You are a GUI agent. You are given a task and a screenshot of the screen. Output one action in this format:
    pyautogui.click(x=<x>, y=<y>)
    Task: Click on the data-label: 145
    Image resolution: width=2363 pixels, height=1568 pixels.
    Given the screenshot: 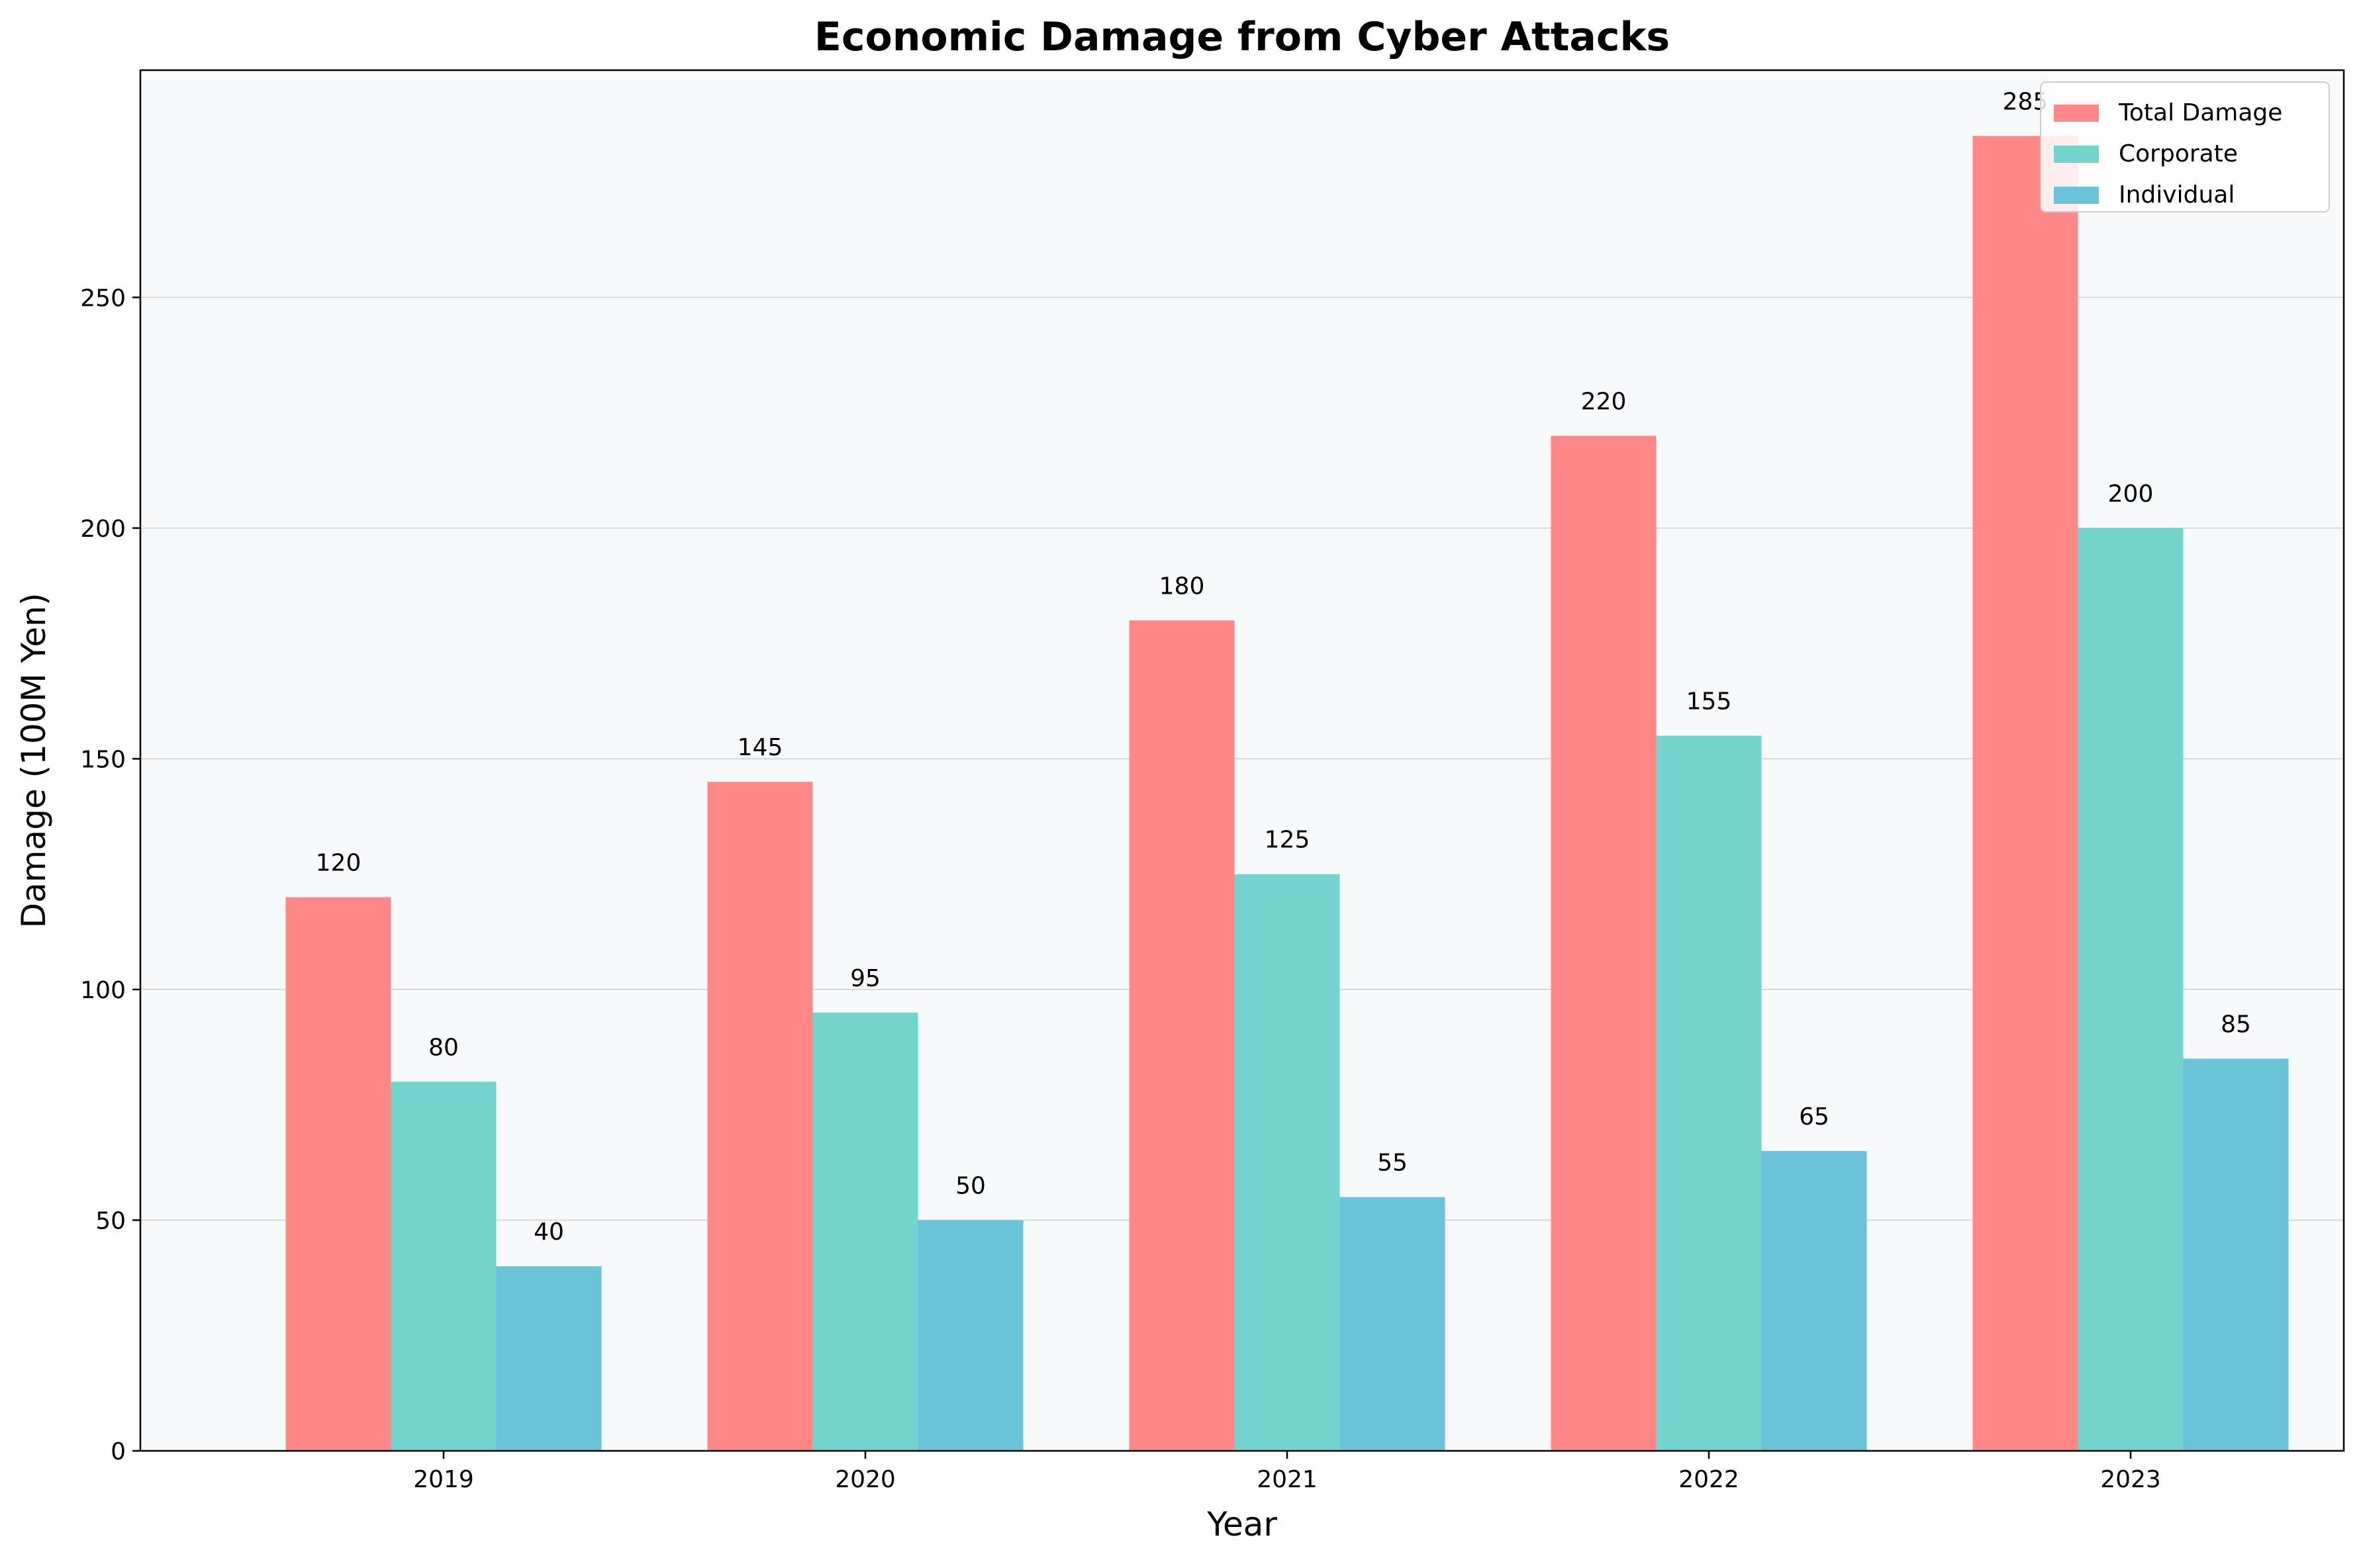 What is the action you would take?
    pyautogui.click(x=760, y=747)
    